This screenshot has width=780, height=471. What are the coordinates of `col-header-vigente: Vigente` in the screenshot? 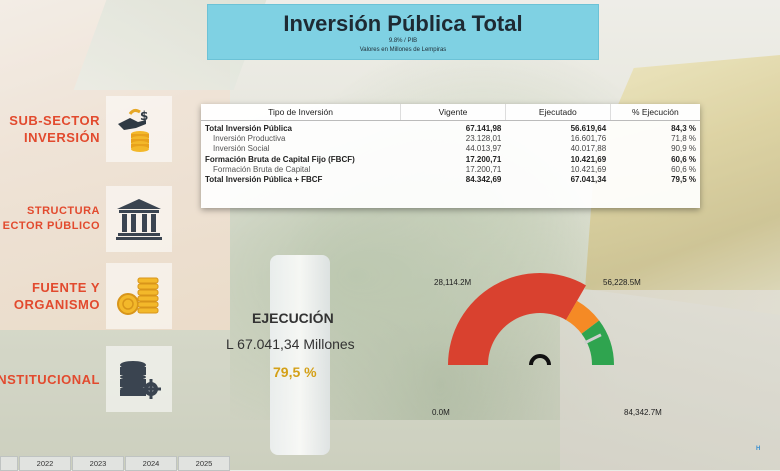 It's located at (453, 112).